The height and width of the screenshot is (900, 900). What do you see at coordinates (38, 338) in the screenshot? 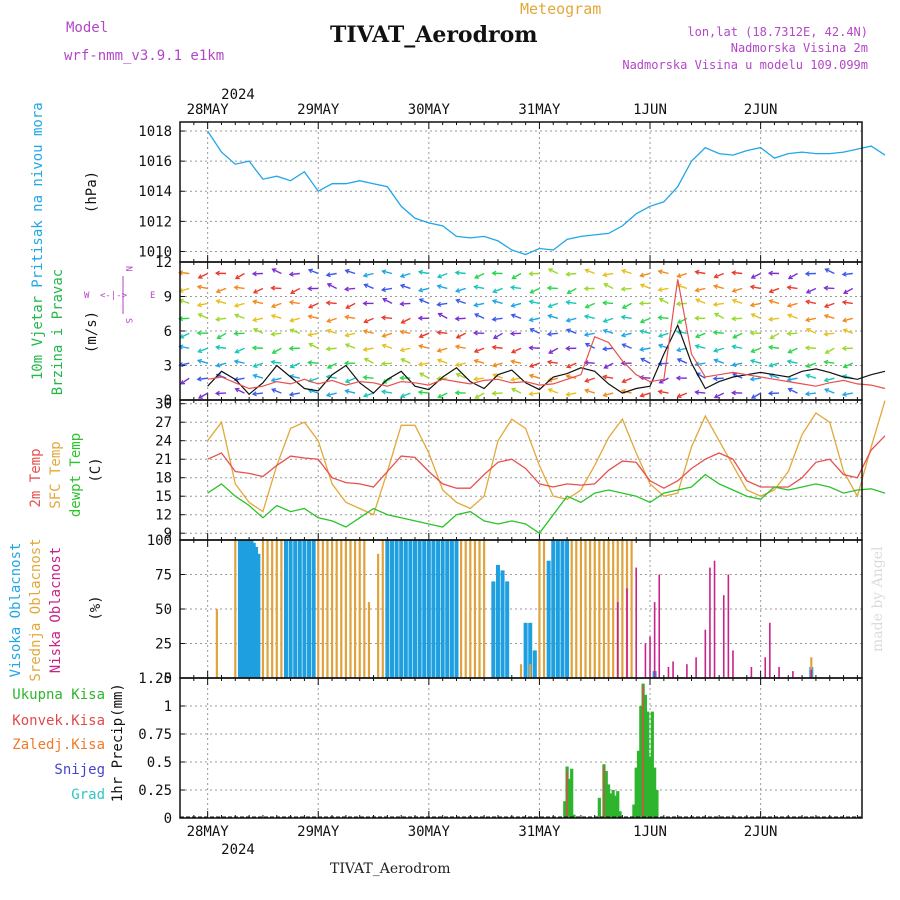
I see `wind-label-1: 10m Vjetar` at bounding box center [38, 338].